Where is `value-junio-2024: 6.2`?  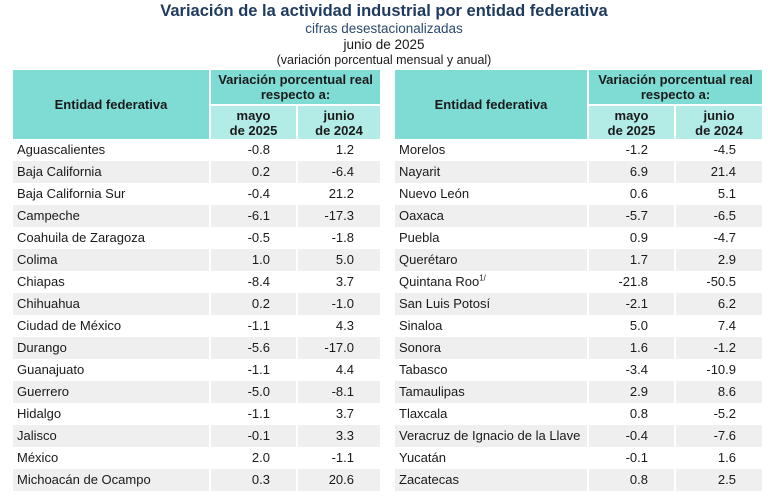 value-junio-2024: 6.2 is located at coordinates (718, 304).